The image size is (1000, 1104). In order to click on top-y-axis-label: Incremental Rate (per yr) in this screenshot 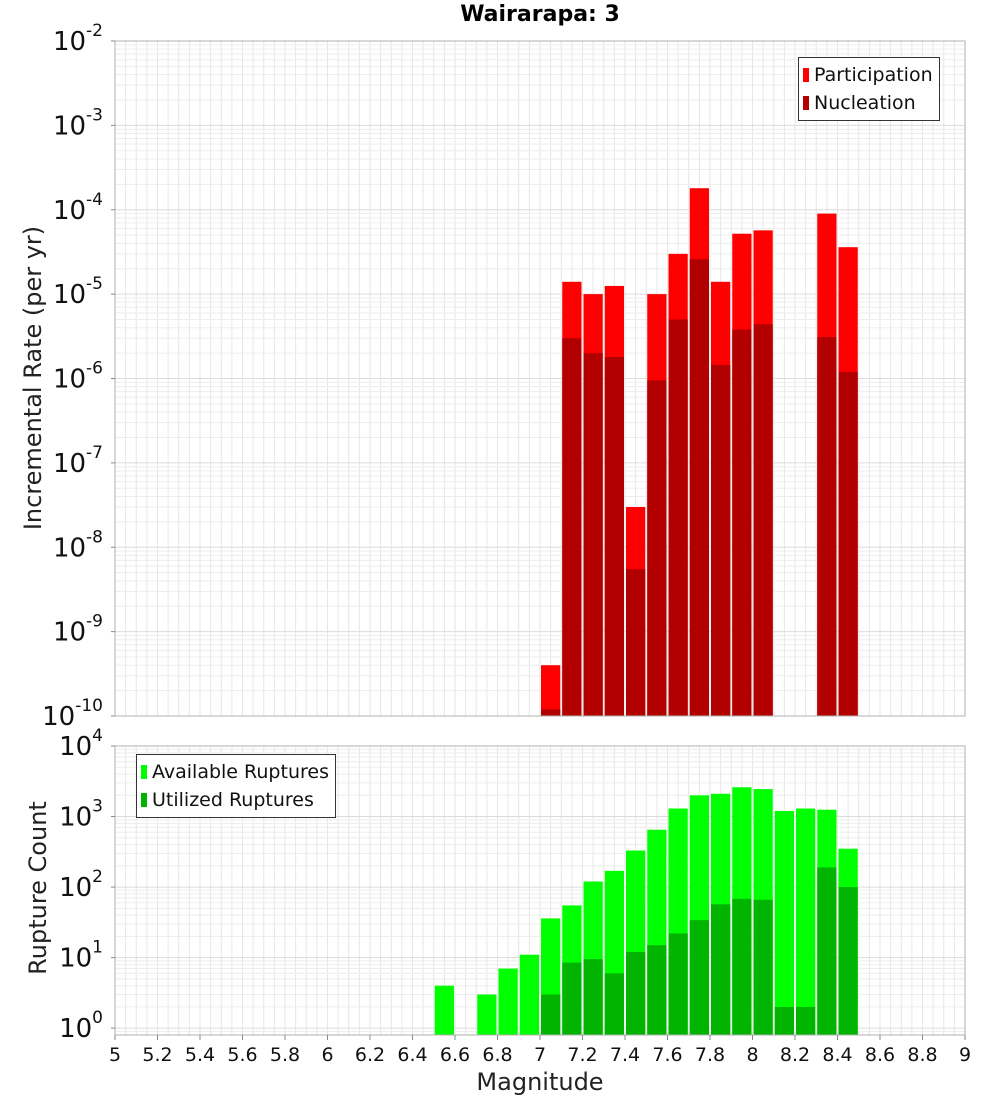, I will do `click(33, 378)`.